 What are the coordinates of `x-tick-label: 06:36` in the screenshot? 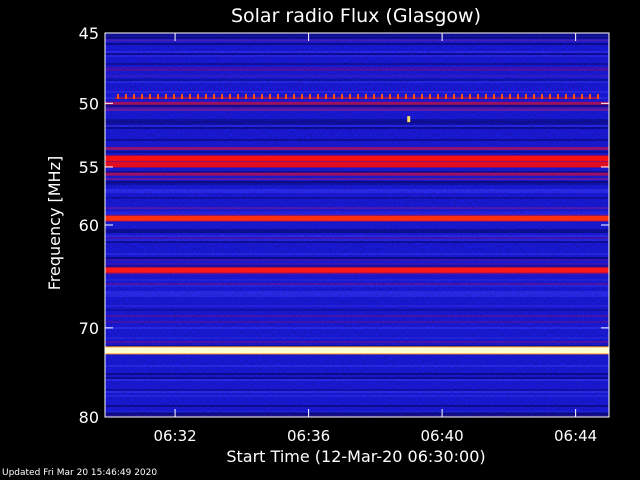 It's located at (308, 436).